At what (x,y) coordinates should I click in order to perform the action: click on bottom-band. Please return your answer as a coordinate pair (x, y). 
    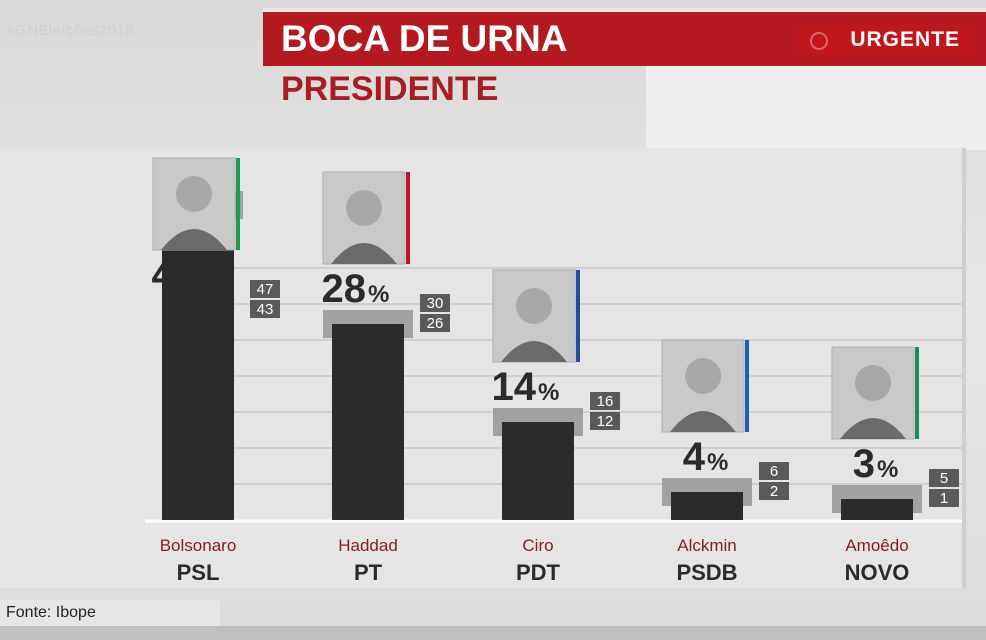
    Looking at the image, I should click on (493, 633).